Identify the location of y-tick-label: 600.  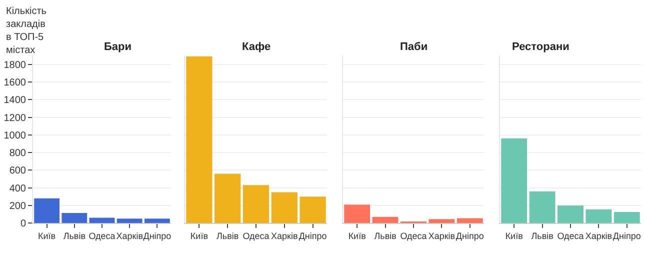
(17, 171).